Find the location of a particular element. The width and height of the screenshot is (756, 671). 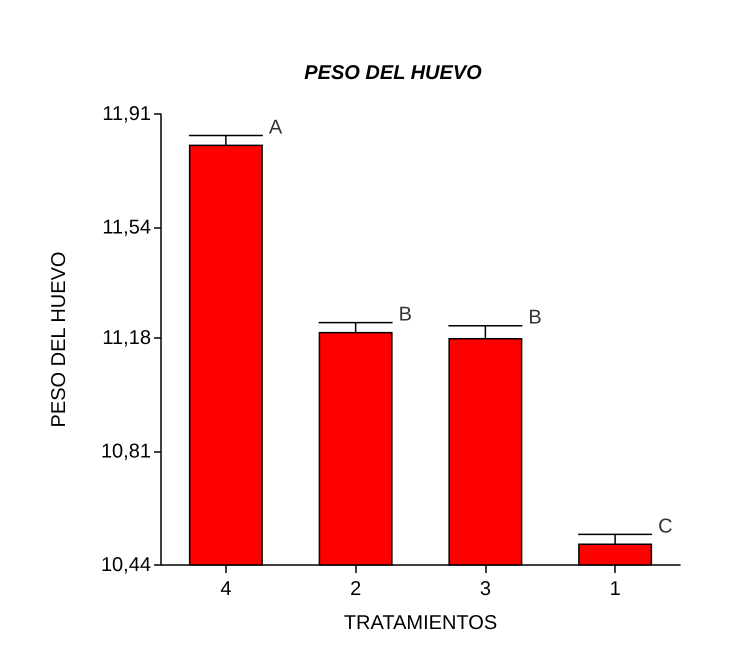

y-tick-label: 11,18 is located at coordinates (126, 337).